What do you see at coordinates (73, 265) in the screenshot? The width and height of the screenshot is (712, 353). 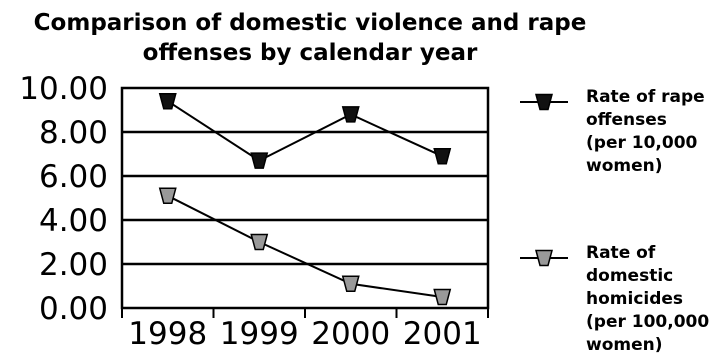 I see `y-tick-label: 2.00` at bounding box center [73, 265].